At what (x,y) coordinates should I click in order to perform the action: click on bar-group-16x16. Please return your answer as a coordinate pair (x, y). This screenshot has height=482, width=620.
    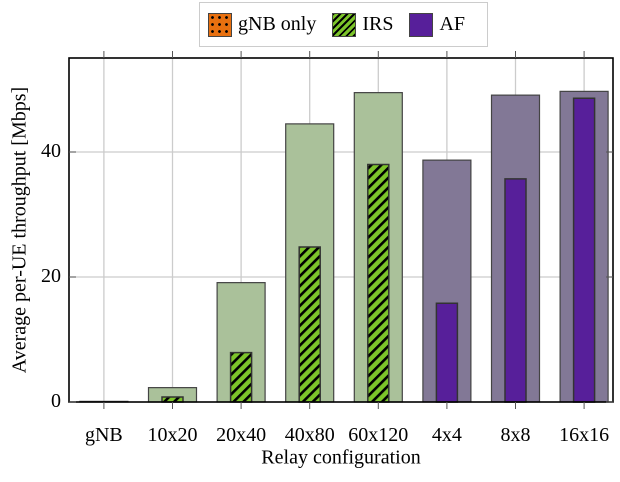
    Looking at the image, I should click on (584, 246).